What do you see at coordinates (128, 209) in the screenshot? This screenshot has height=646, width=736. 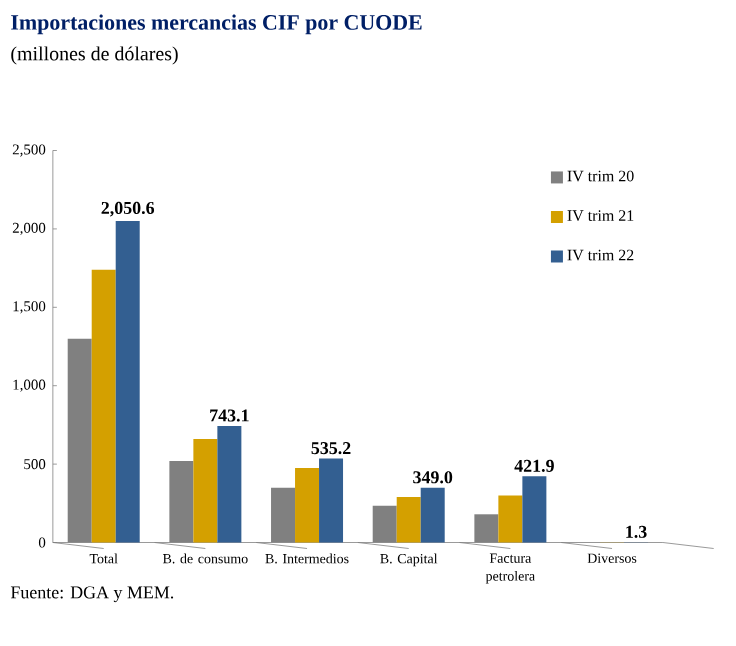 I see `data-label: 2,050.6` at bounding box center [128, 209].